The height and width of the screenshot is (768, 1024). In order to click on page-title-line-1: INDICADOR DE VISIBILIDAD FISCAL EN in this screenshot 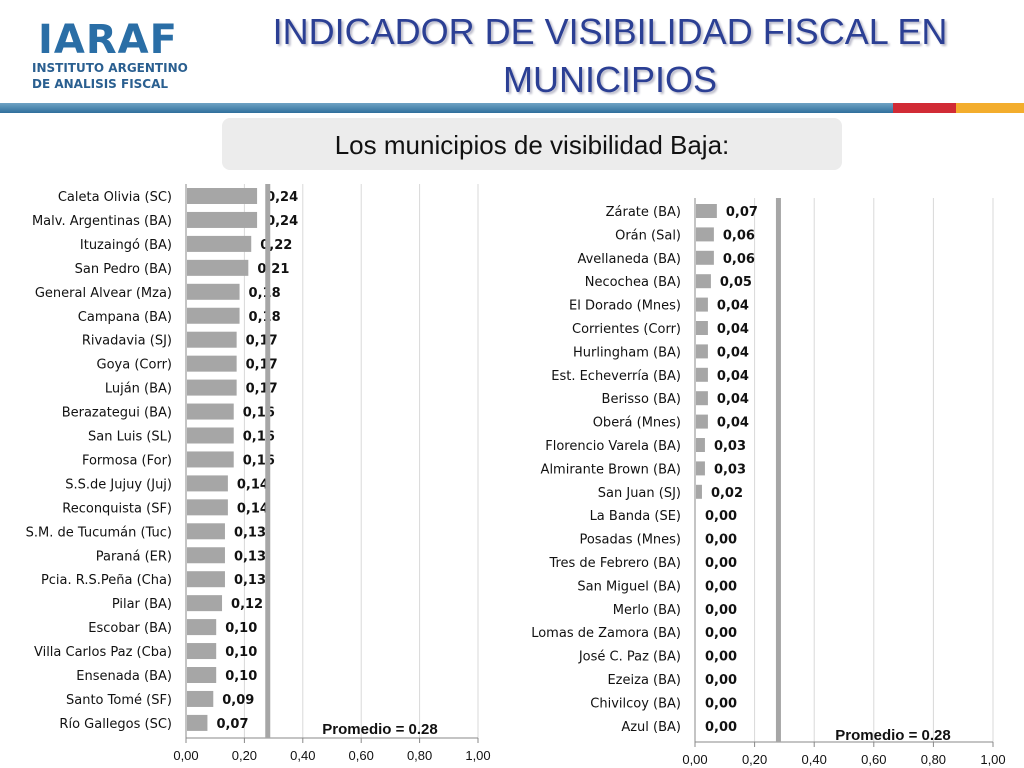, I will do `click(610, 31)`.